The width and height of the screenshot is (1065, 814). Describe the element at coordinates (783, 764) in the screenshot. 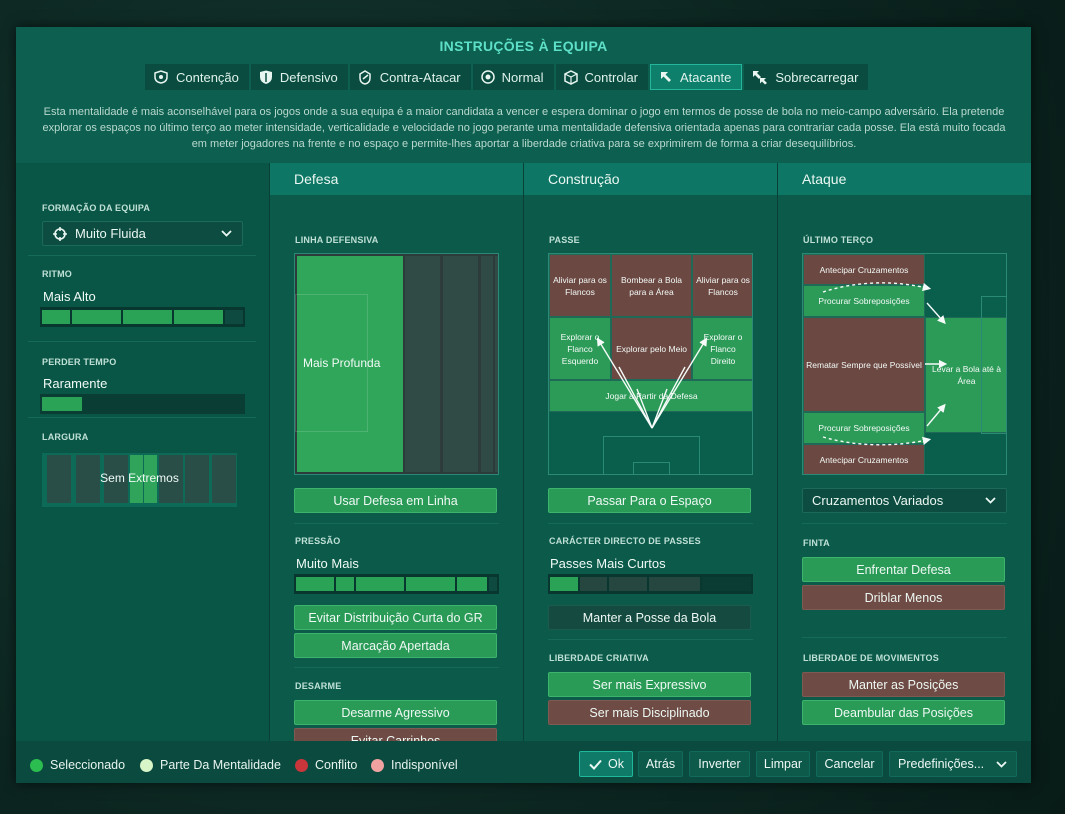

I see `clear-button: Limpar` at that location.